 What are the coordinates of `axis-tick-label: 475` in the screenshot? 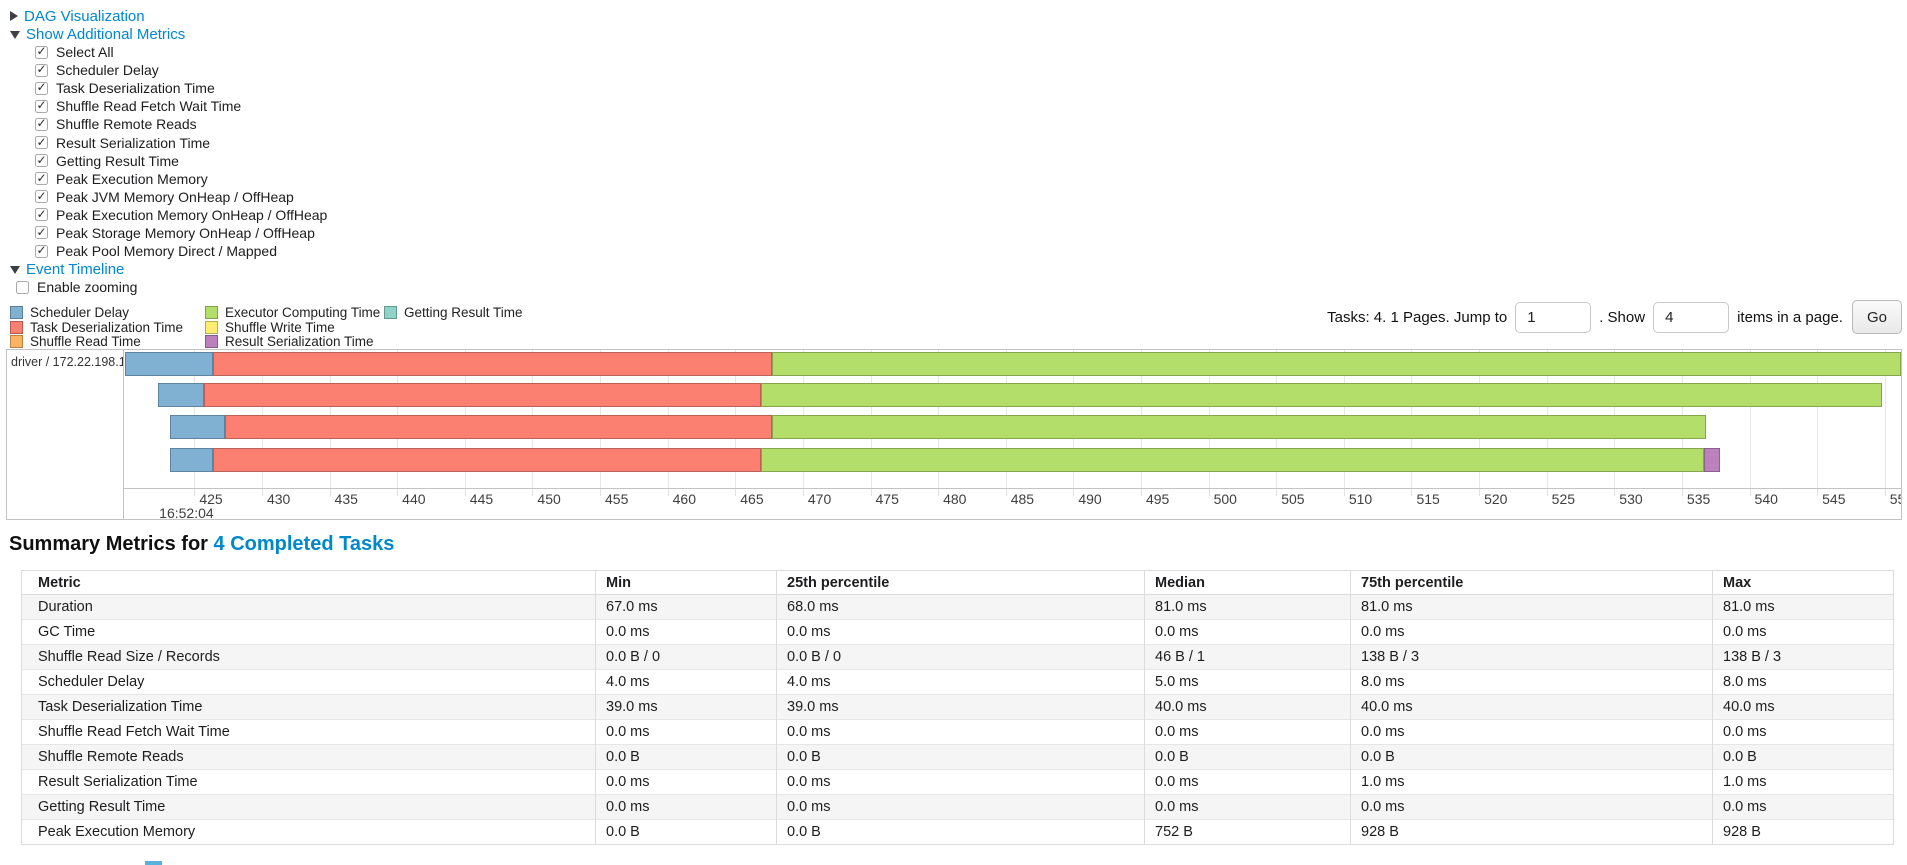 It's located at (887, 499).